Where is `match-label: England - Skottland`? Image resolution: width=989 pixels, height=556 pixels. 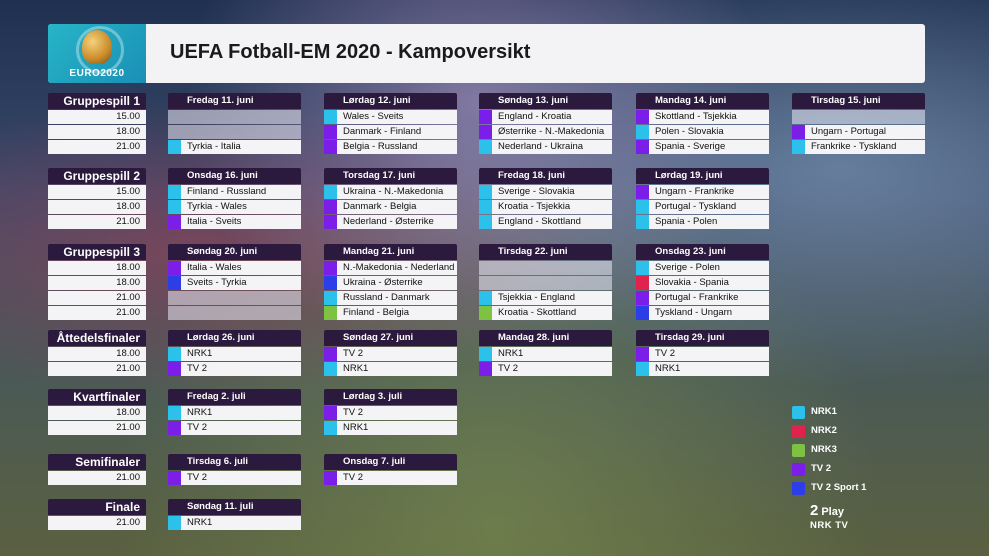 match-label: England - Skottland is located at coordinates (539, 221).